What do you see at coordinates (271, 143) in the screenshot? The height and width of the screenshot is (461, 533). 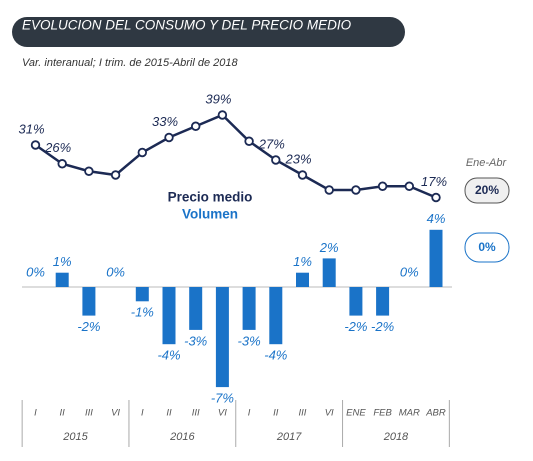 I see `line-label: 27%` at bounding box center [271, 143].